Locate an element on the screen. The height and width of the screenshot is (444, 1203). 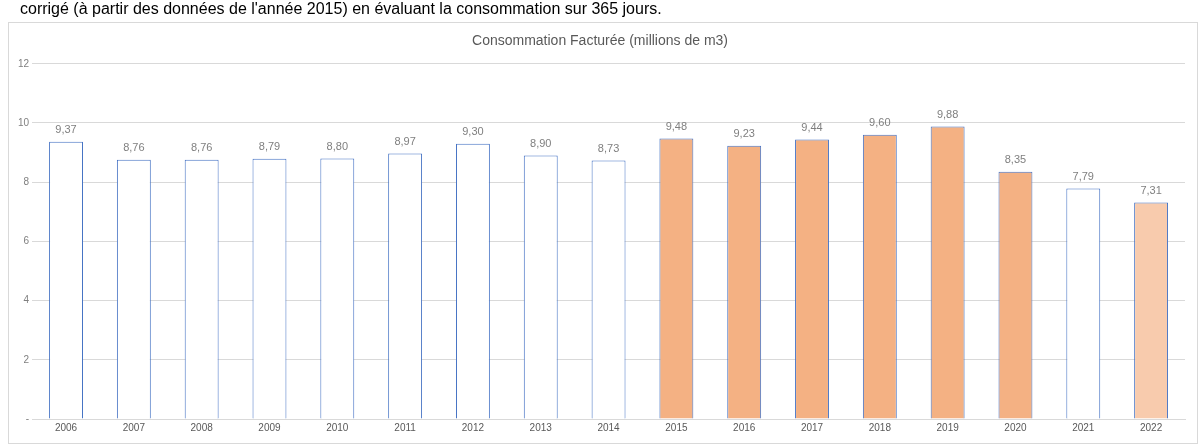
y-tick-label: 8 is located at coordinates (26, 181).